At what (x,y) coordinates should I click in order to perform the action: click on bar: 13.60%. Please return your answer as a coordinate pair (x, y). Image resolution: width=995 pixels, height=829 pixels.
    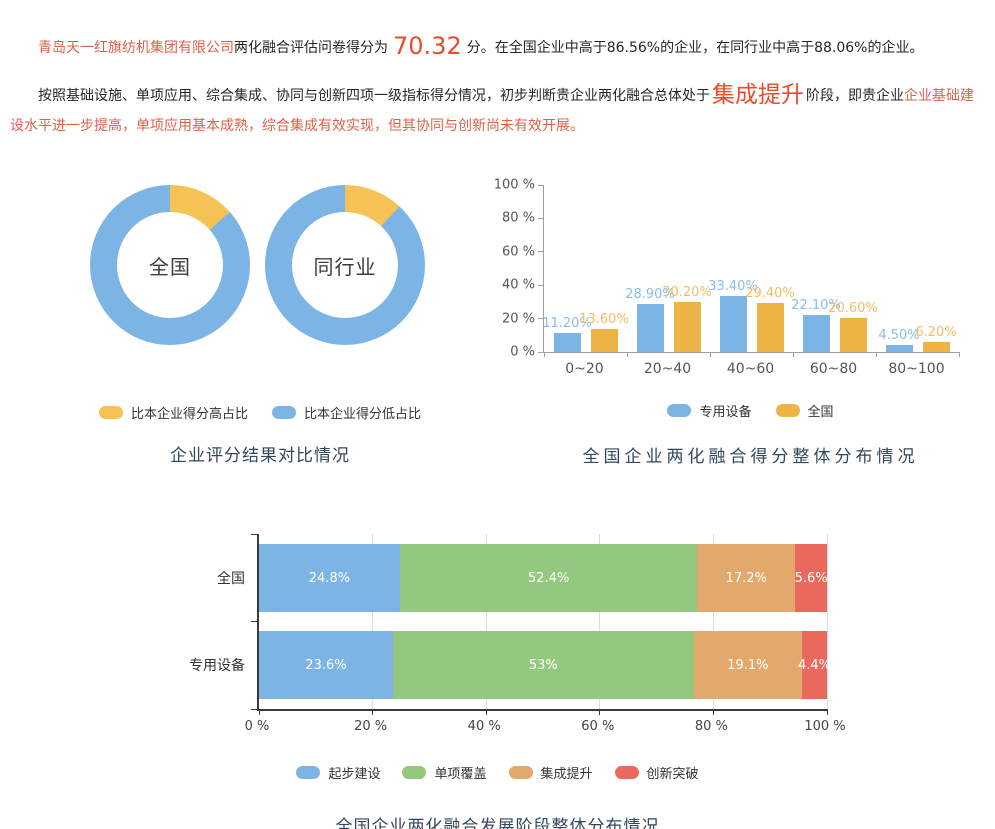
    Looking at the image, I should click on (604, 332).